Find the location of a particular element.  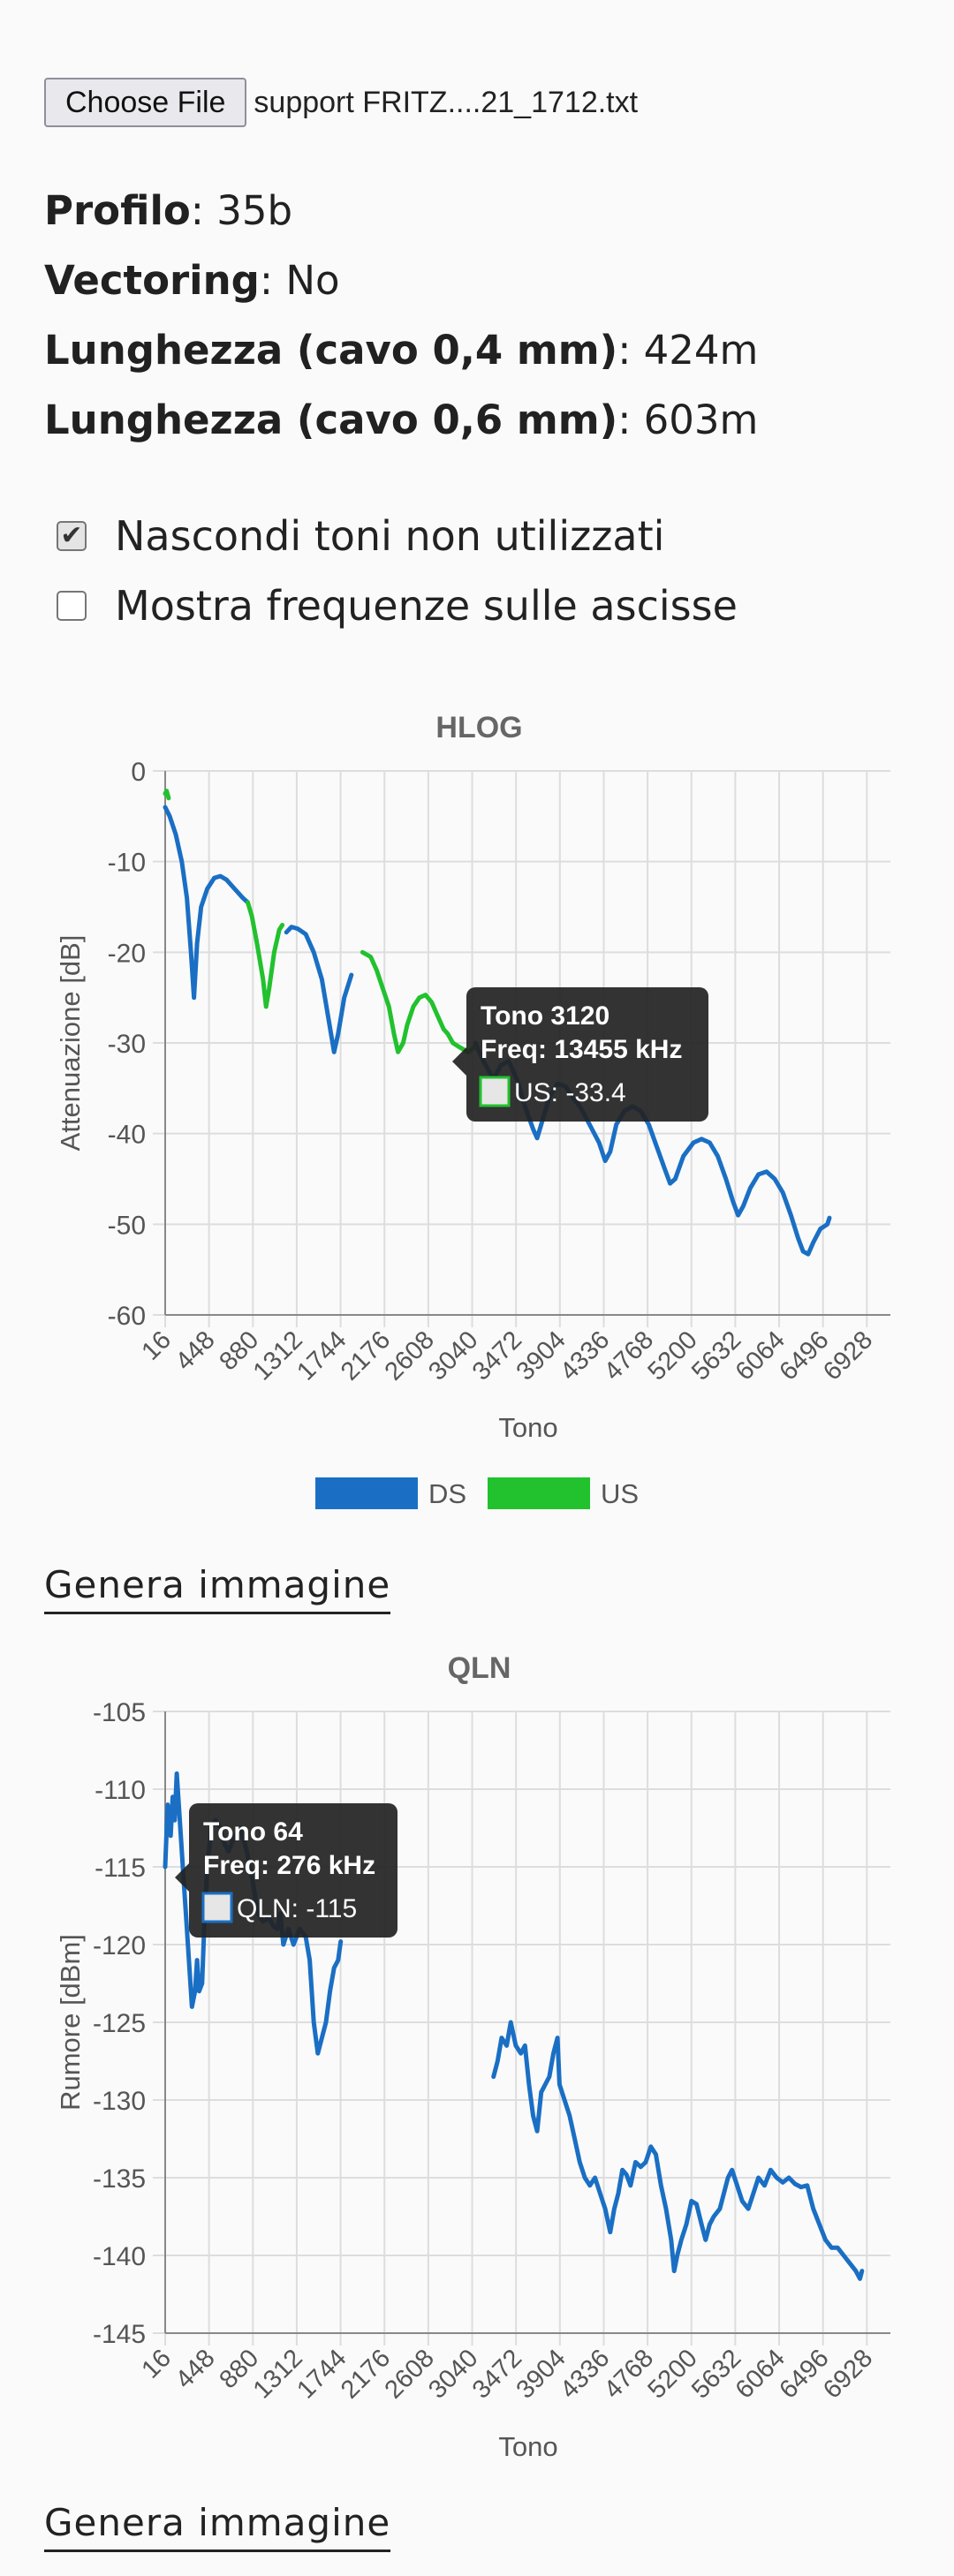

y-tick-label: -10 is located at coordinates (127, 863).